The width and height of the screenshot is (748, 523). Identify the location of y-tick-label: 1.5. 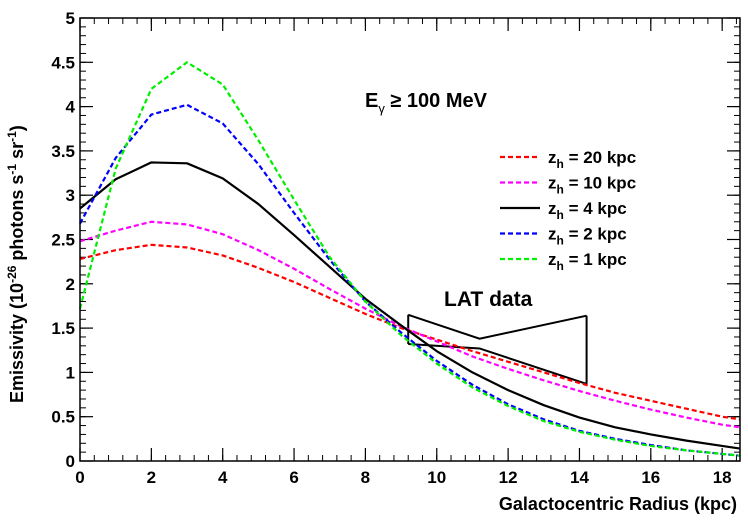
(63, 328).